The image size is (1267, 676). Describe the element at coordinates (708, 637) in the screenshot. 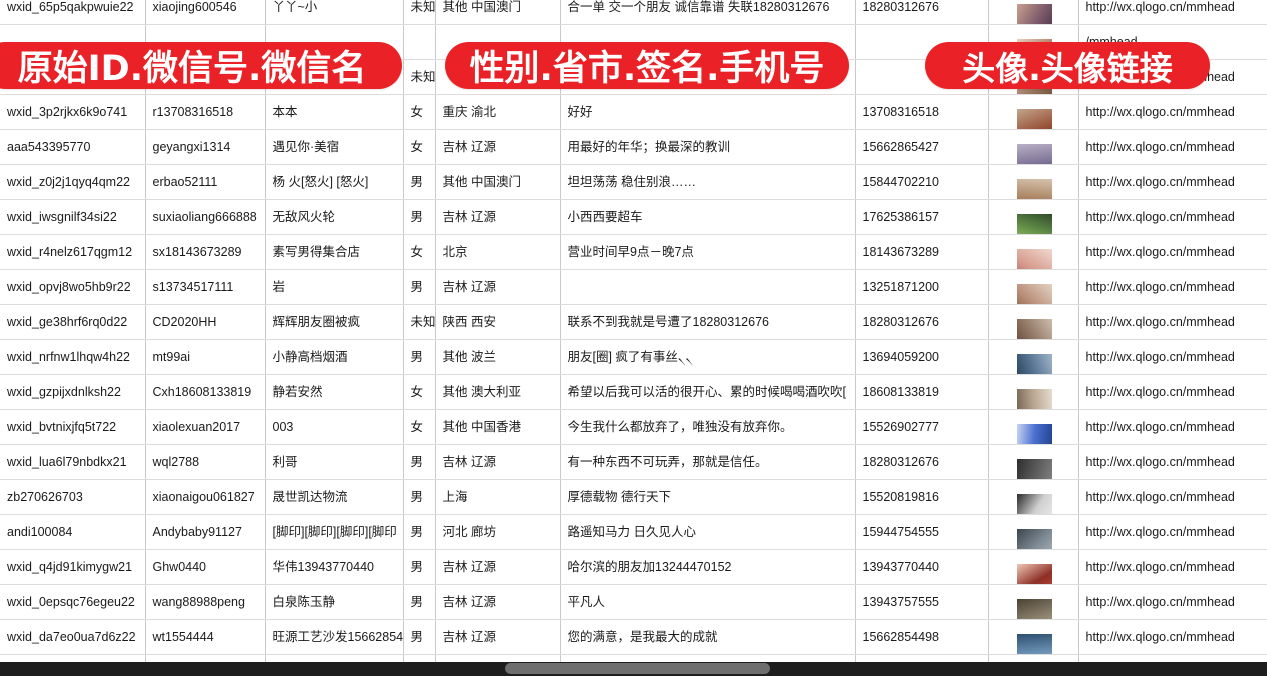

I see `cell-signature: 您的满意，是我最大的成就` at that location.